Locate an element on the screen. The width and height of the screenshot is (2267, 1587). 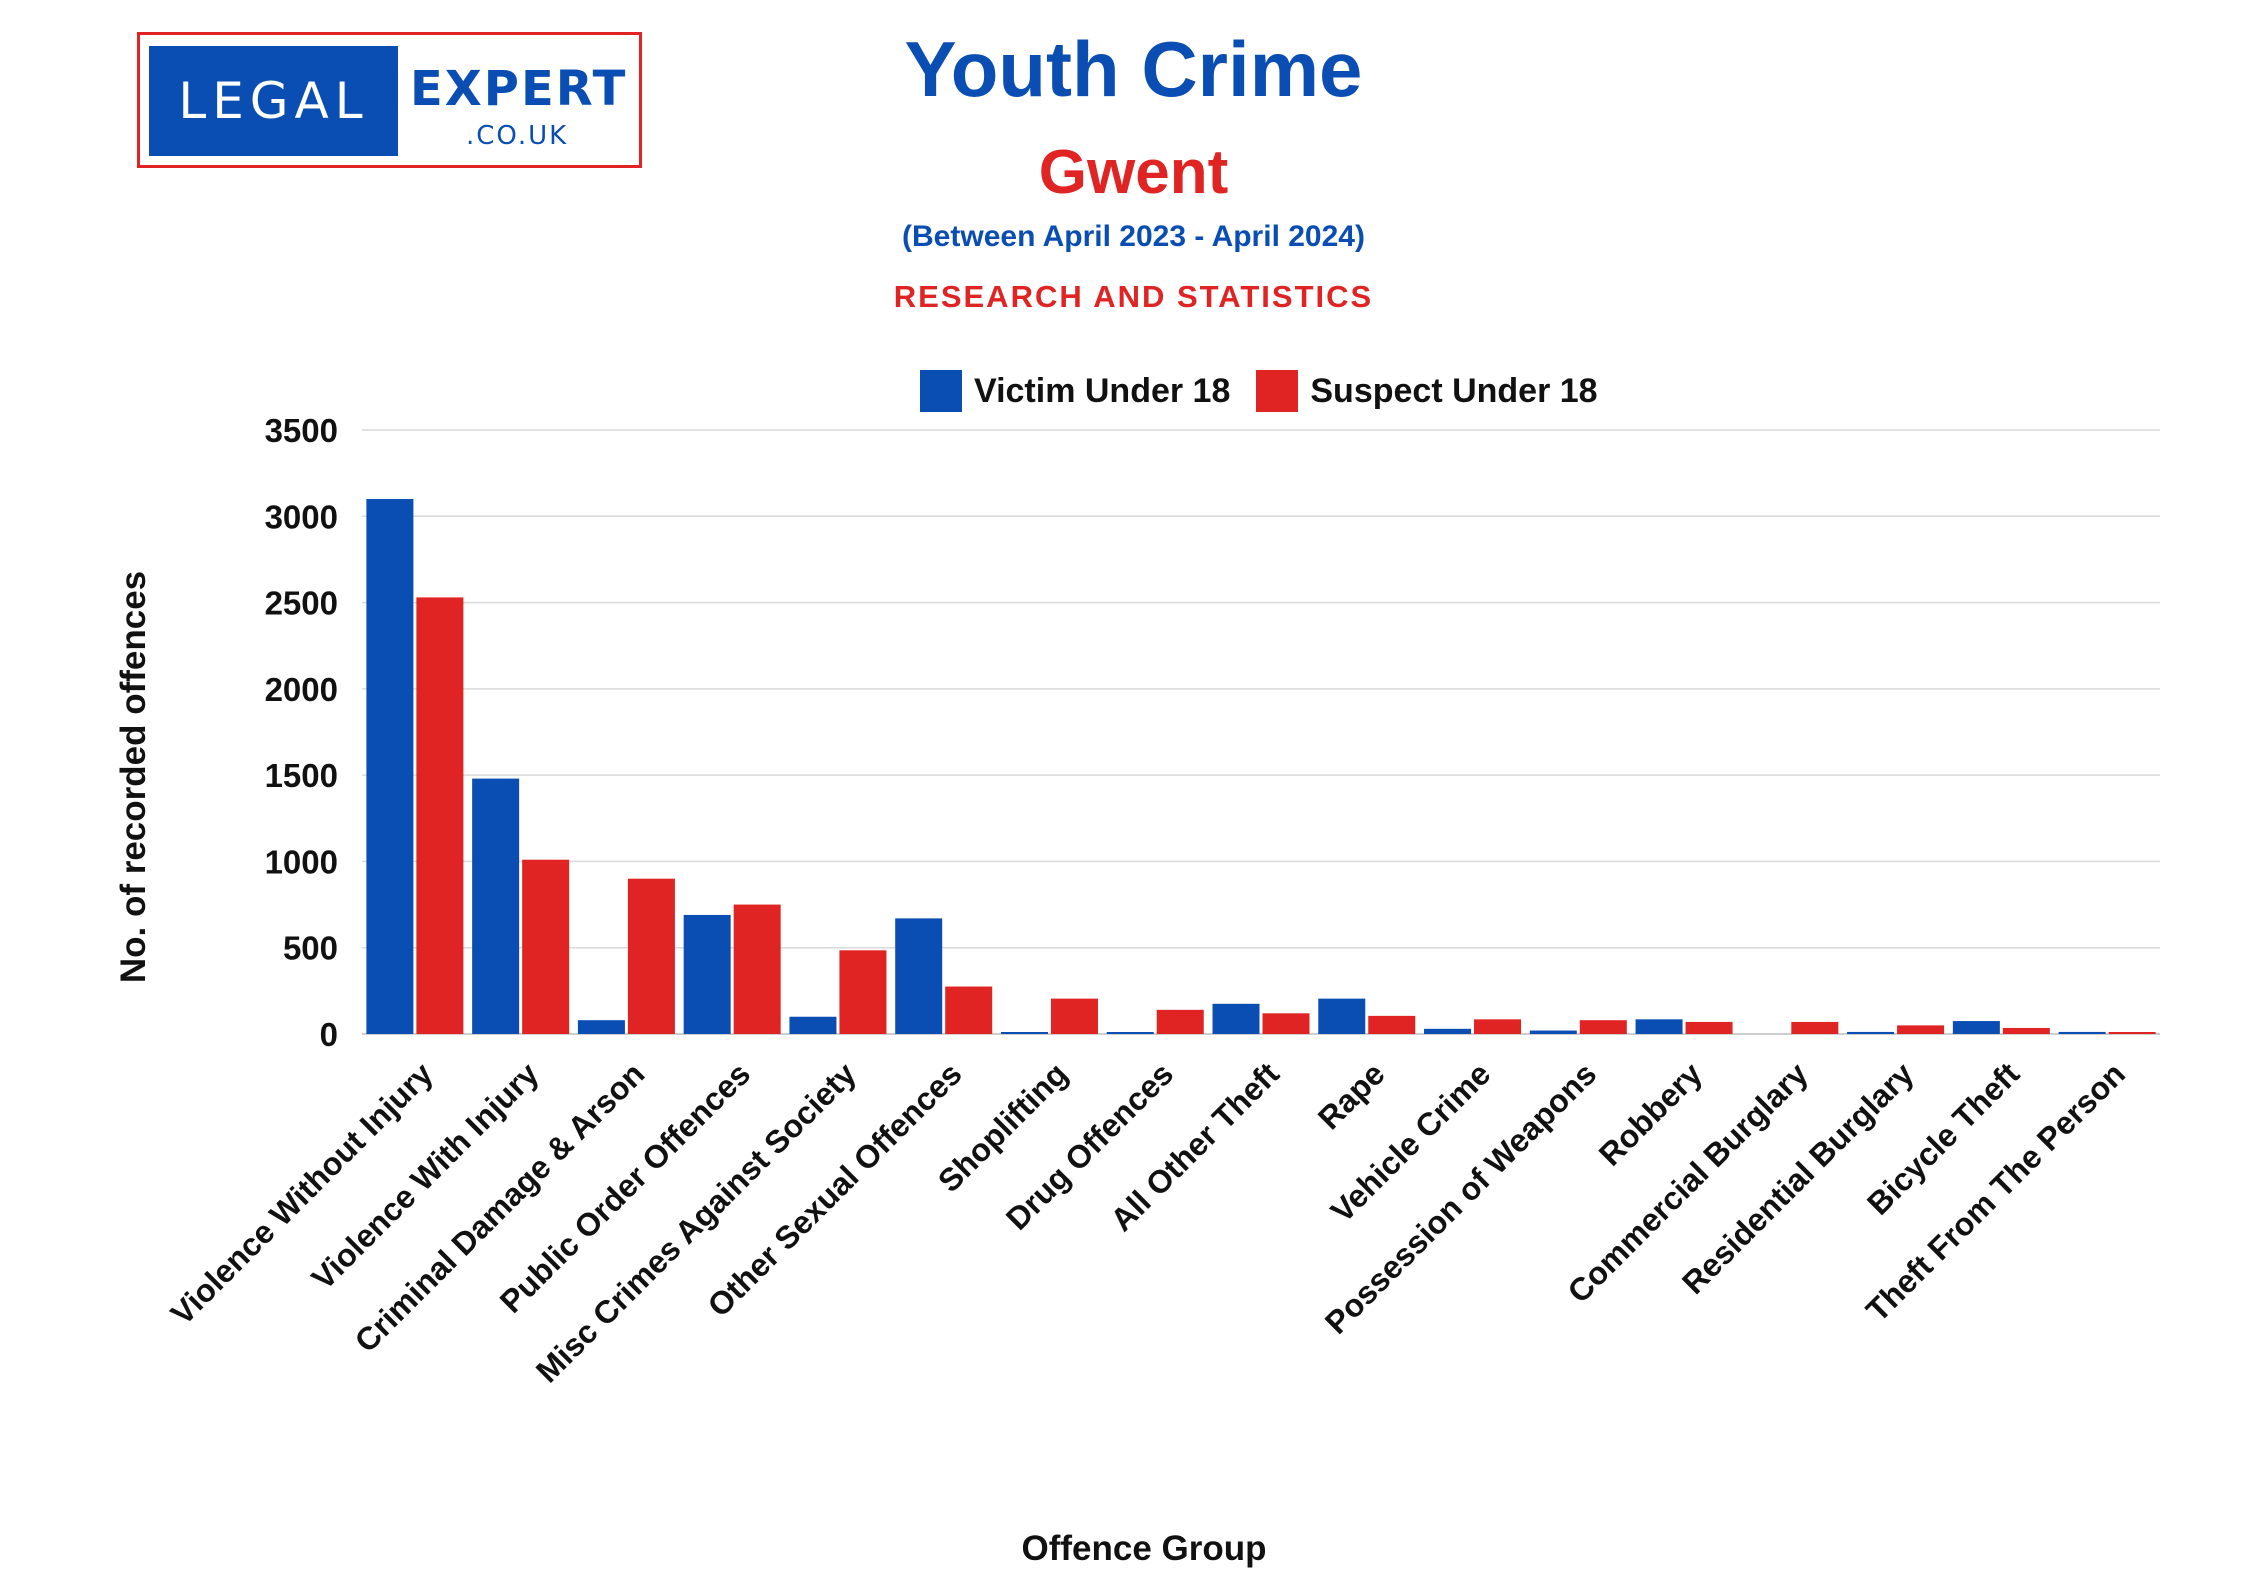
logo: LEGAL EXPERT .CO.UK is located at coordinates (389, 100).